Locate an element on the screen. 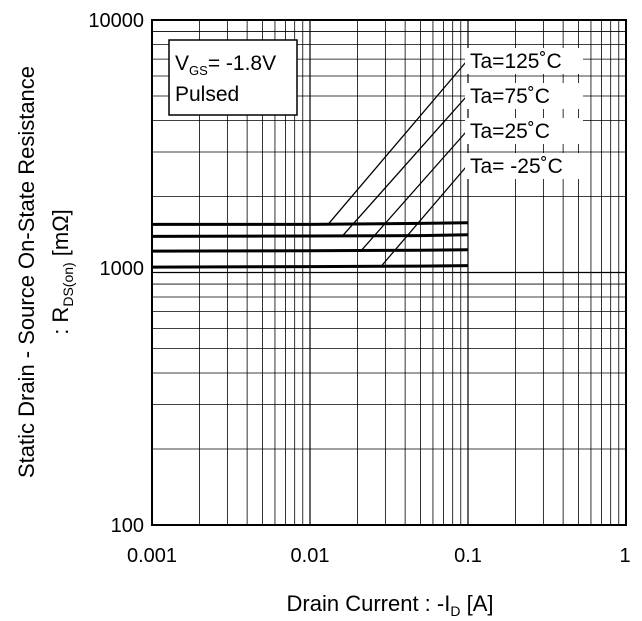 The width and height of the screenshot is (642, 621). condition-box: VGS= -1.8V Pulsed is located at coordinates (233, 77).